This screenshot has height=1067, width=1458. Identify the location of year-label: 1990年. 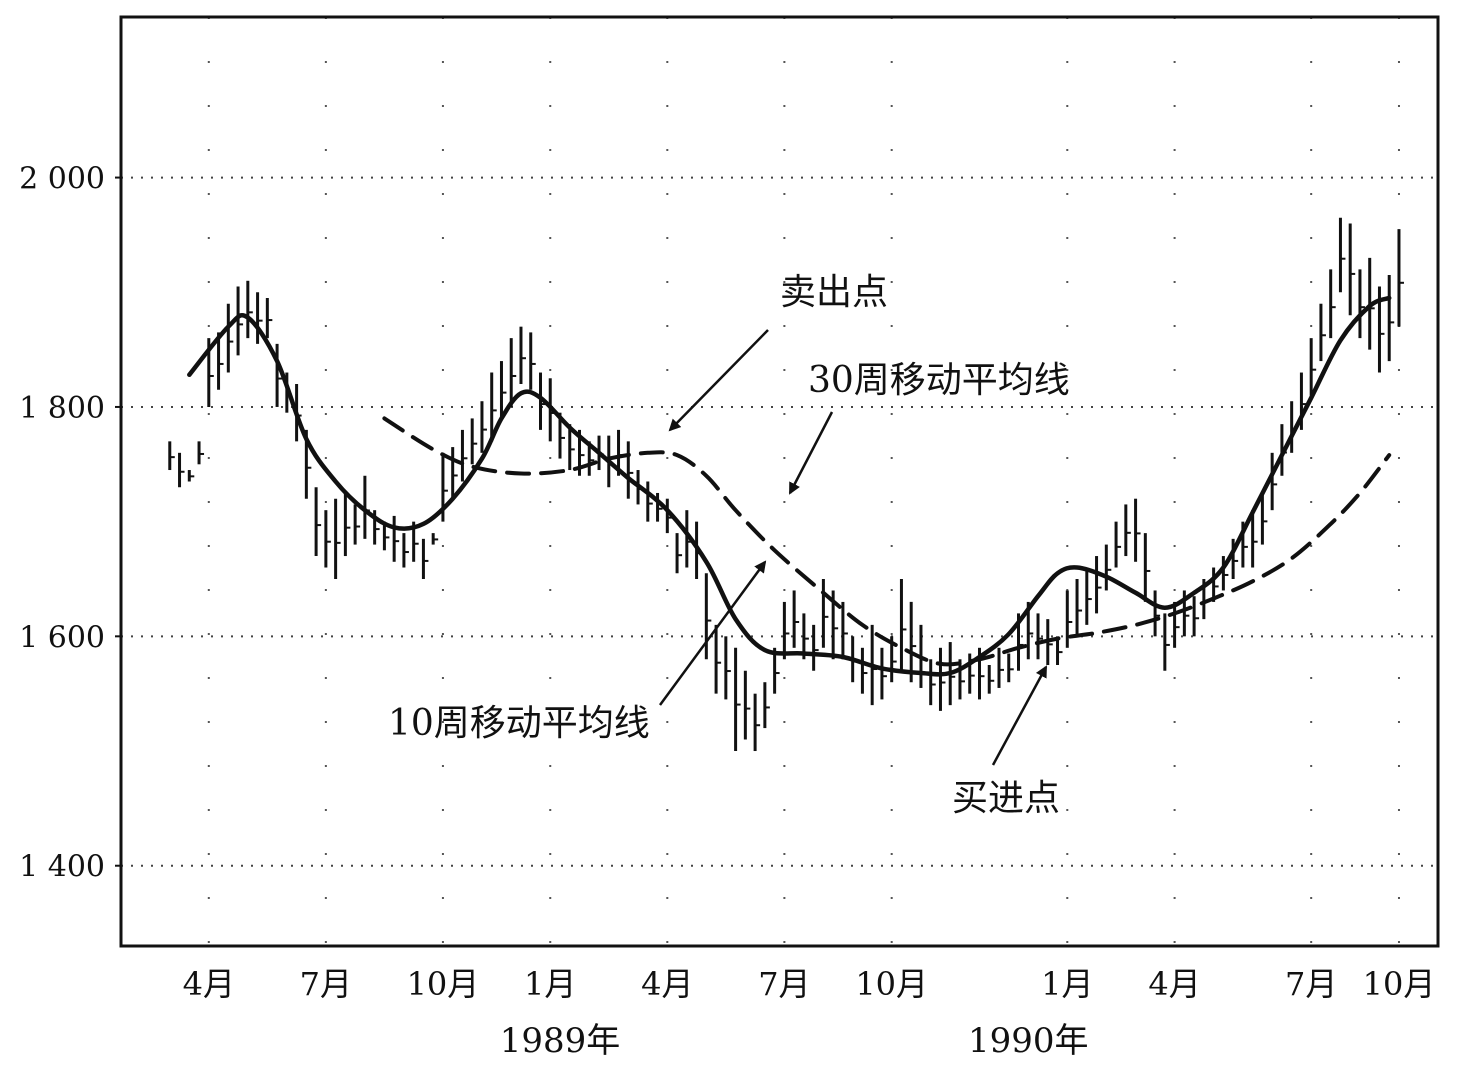
(1028, 1041).